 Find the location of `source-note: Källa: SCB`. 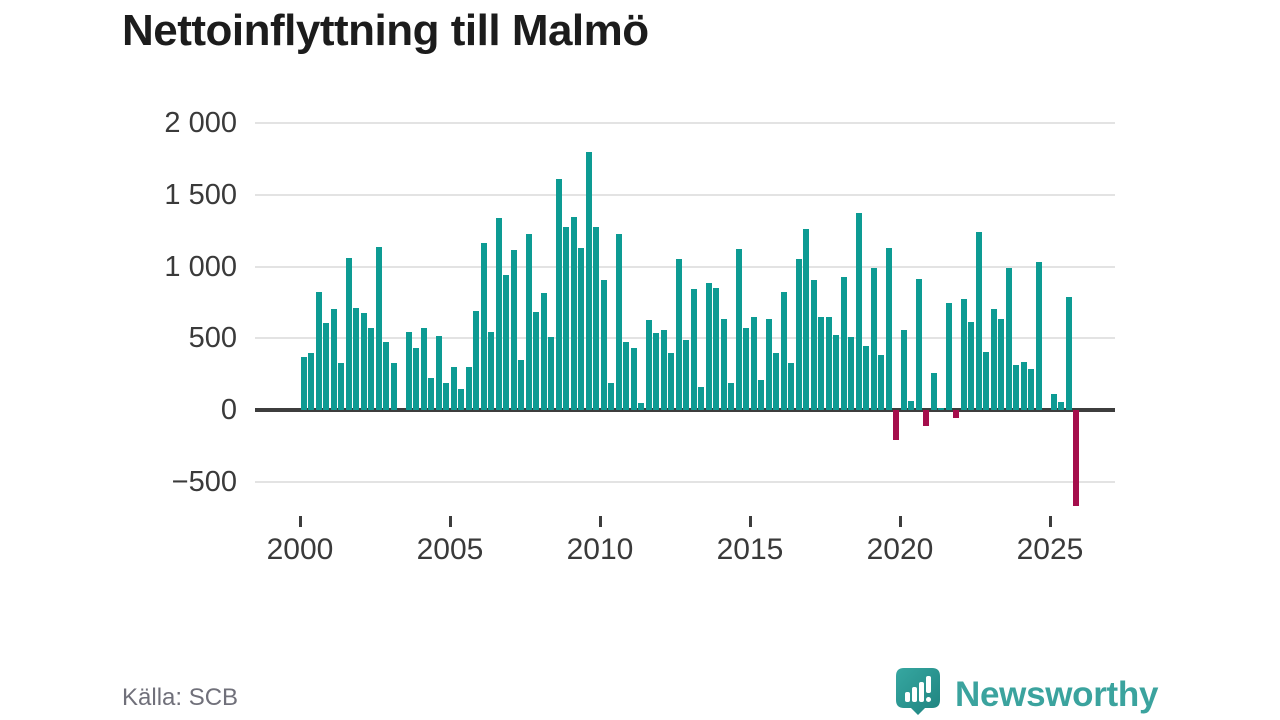

source-note: Källa: SCB is located at coordinates (180, 697).